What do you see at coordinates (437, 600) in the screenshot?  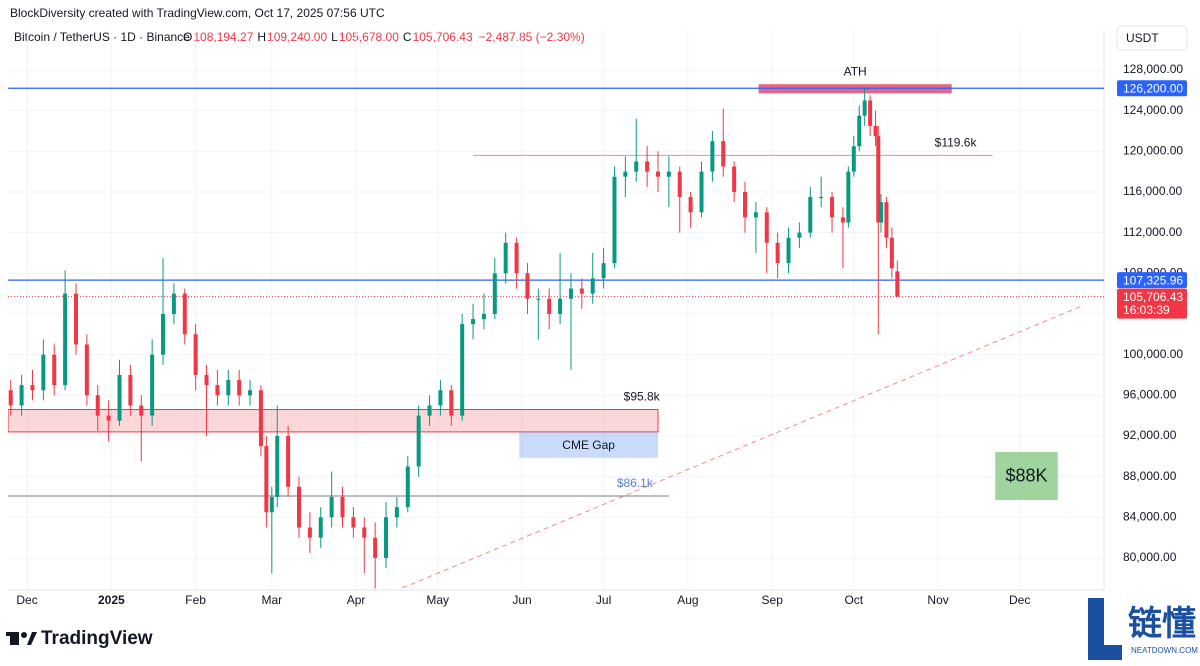 I see `x-tick-label: May` at bounding box center [437, 600].